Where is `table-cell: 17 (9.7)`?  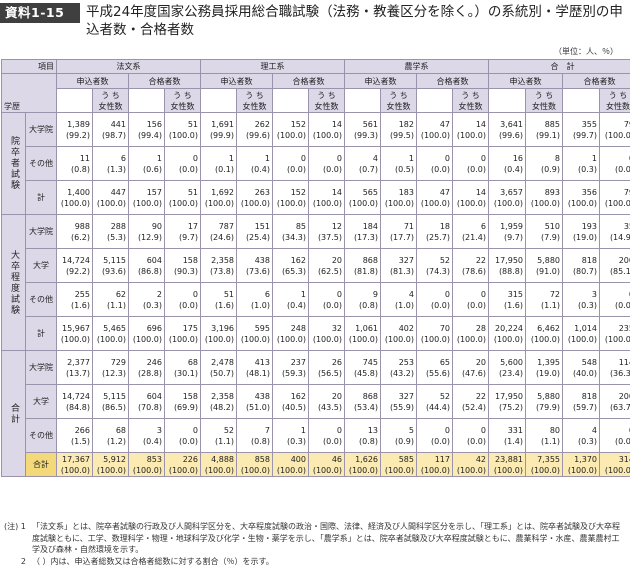
table-cell: 17 (9.7) is located at coordinates (182, 231).